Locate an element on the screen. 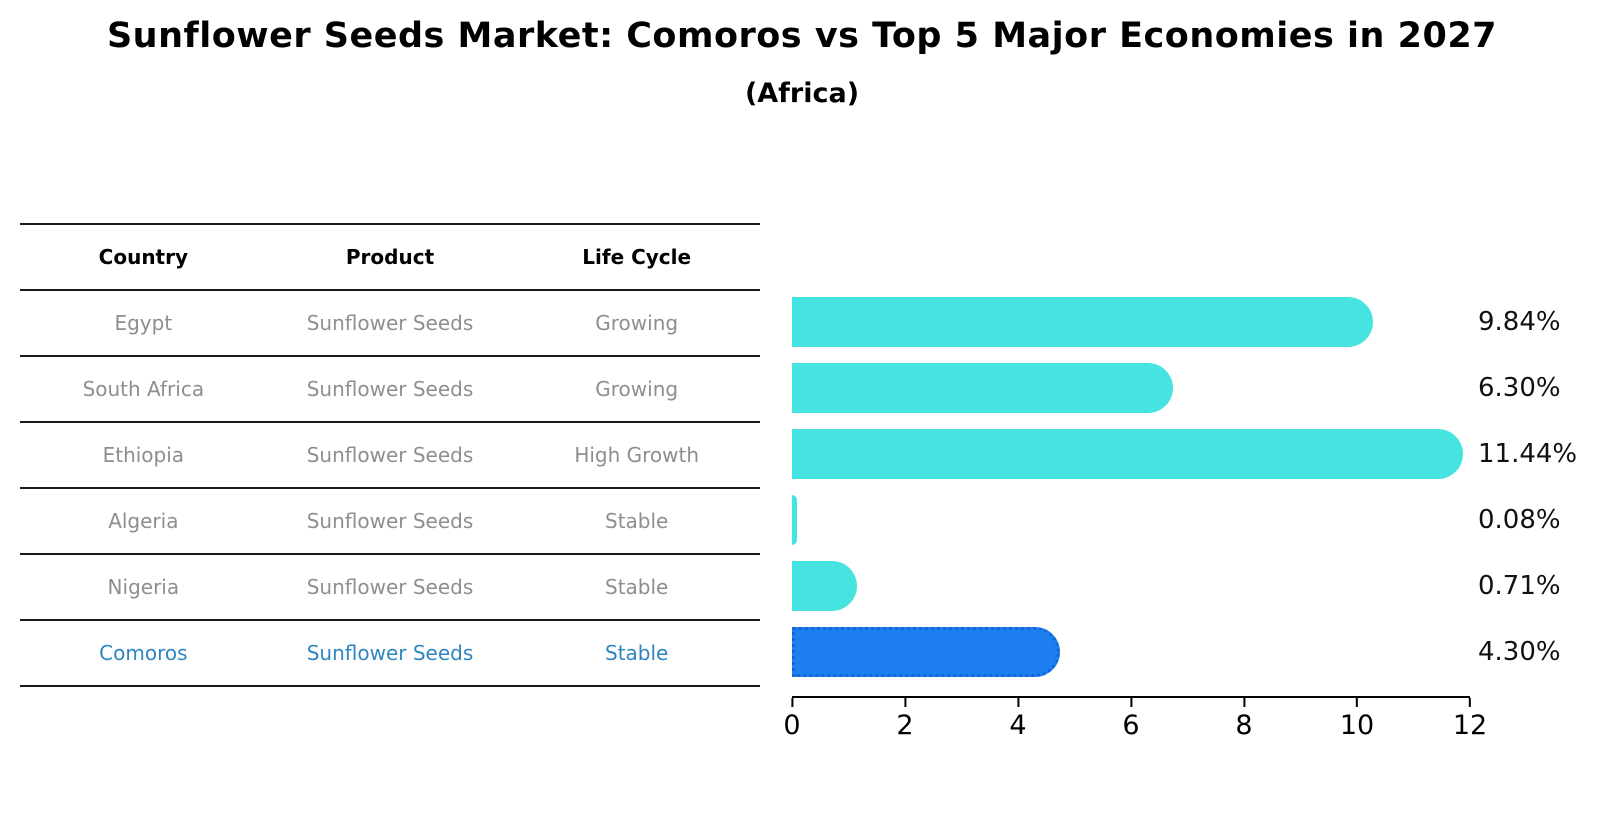 This screenshot has height=823, width=1604. x-tick: 0 is located at coordinates (792, 719).